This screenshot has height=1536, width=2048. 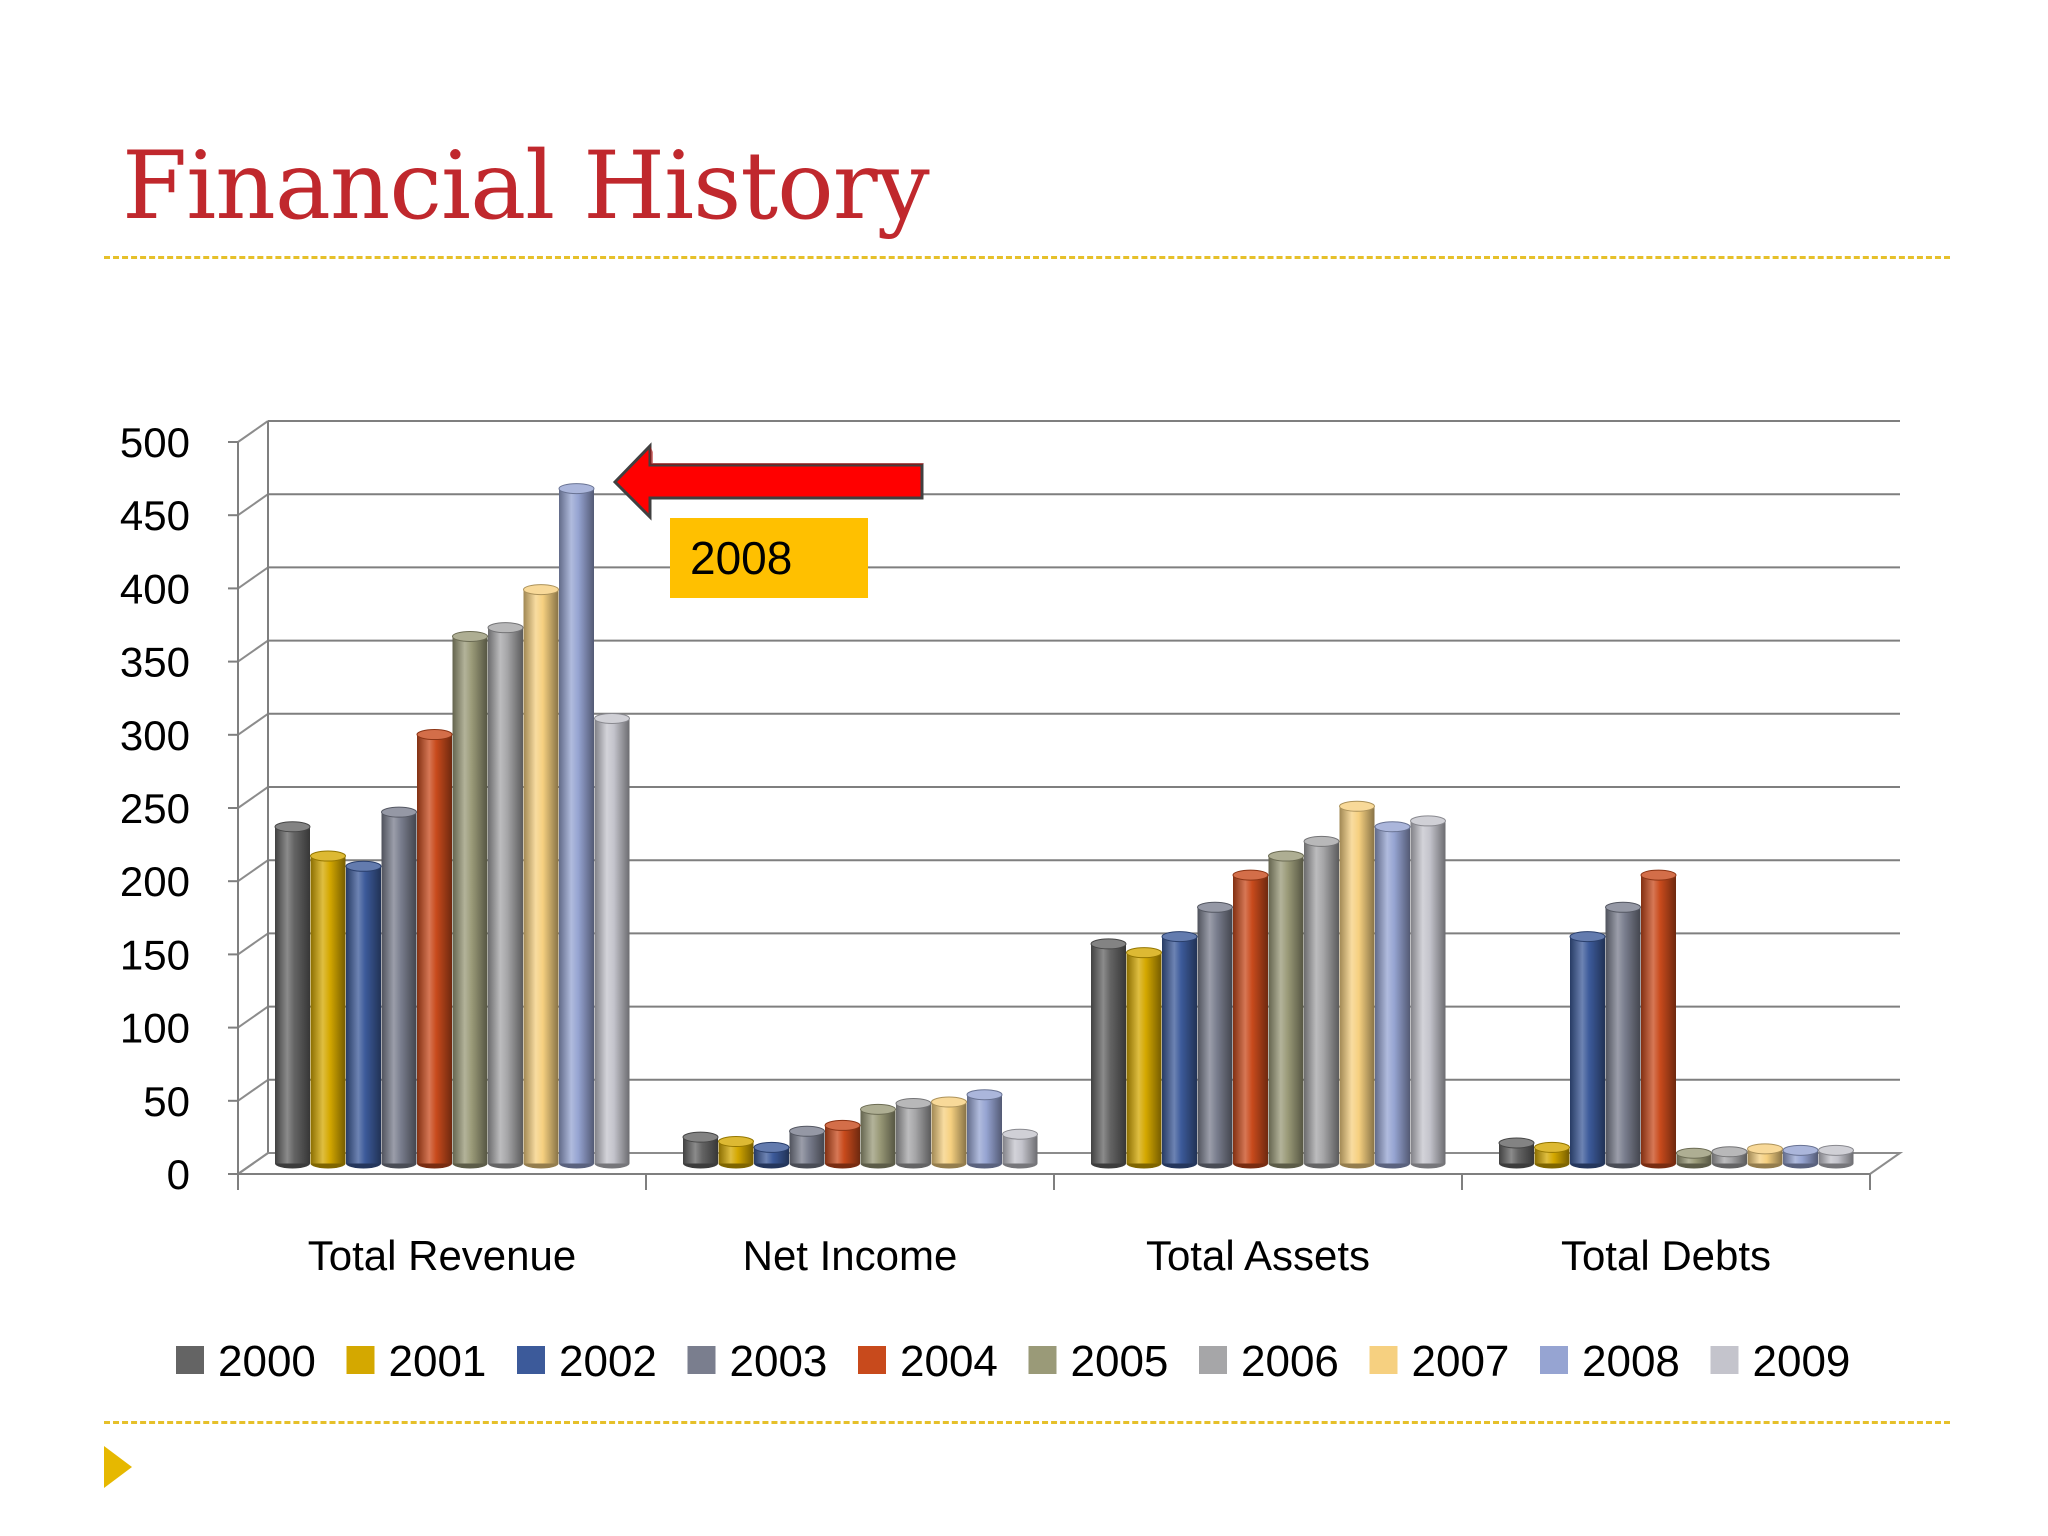 I want to click on bottom-divider, so click(x=1027, y=1422).